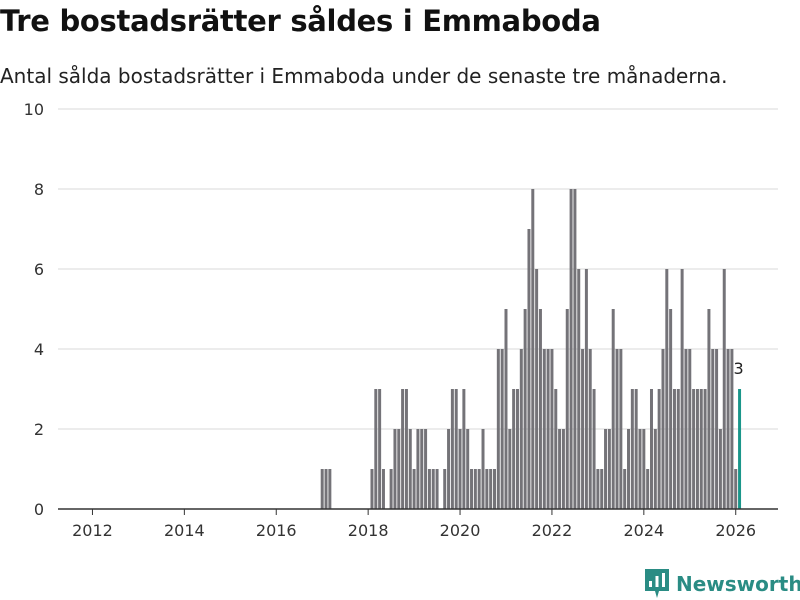 This screenshot has height=600, width=800. Describe the element at coordinates (643, 530) in the screenshot. I see `x-tick-label: 2024` at that location.